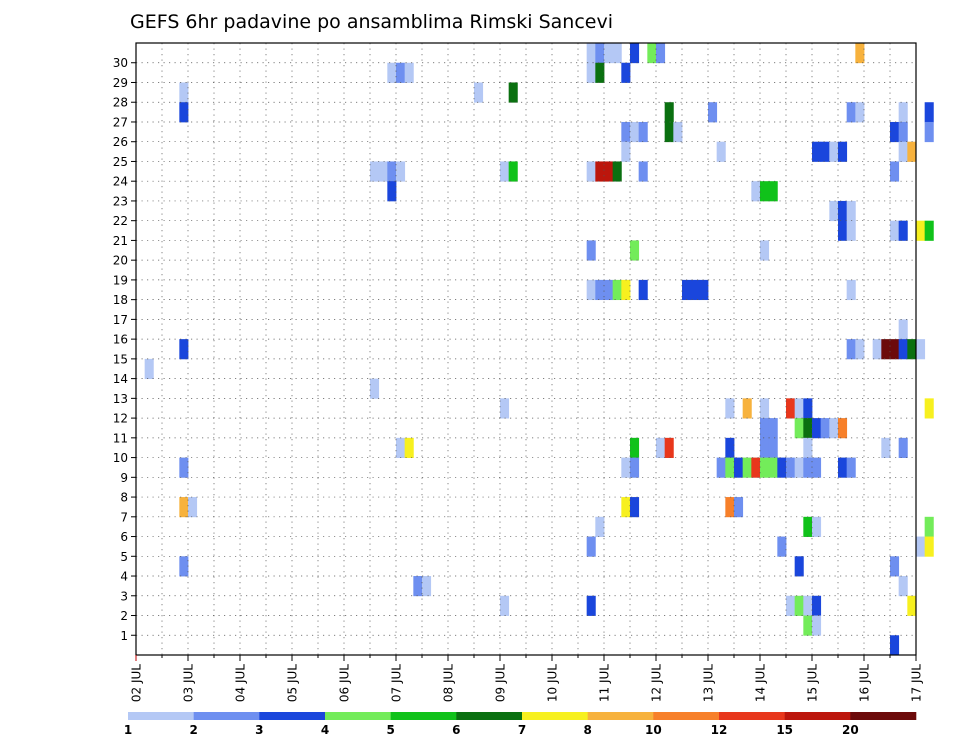 Image resolution: width=960 pixels, height=742 pixels. I want to click on y-tick-label: 13, so click(120, 399).